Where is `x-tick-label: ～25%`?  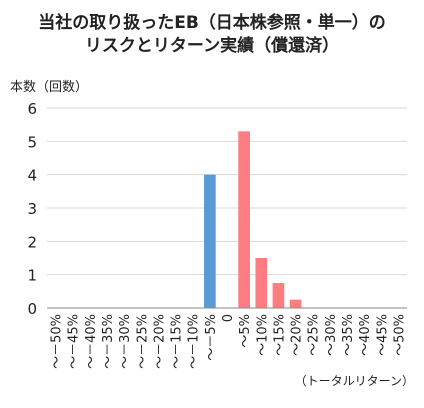 x-tick-label: ～25% is located at coordinates (314, 335).